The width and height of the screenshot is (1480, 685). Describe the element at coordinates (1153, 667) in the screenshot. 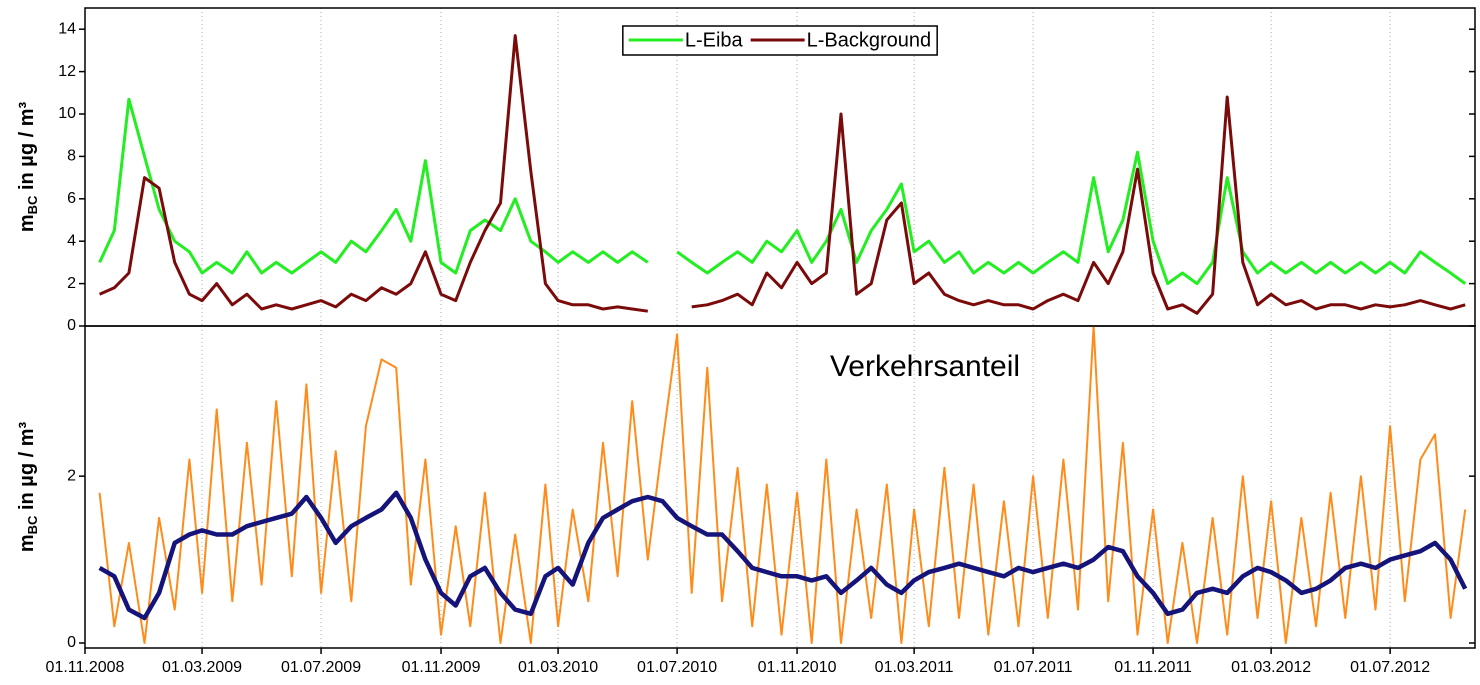

I see `x-tick-label: 01.11.2011` at that location.